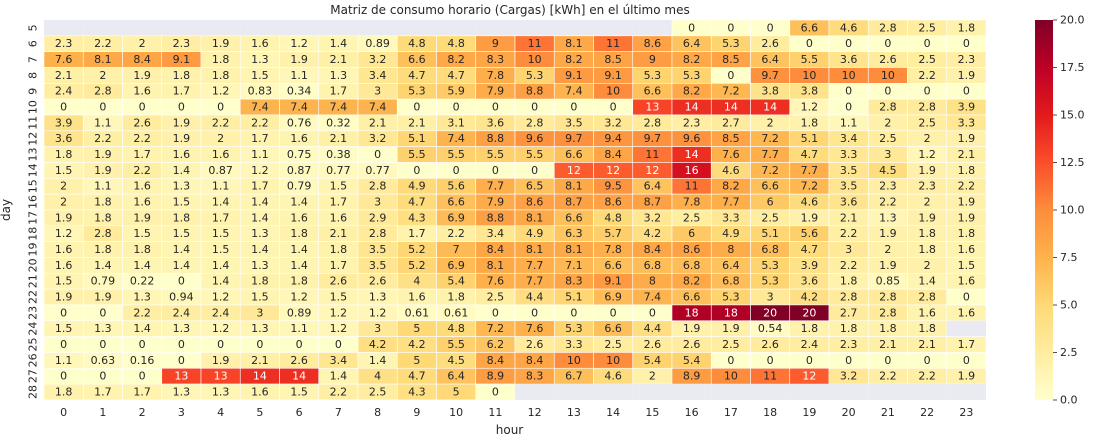 This screenshot has height=442, width=1093. Describe the element at coordinates (33, 234) in the screenshot. I see `y-tick-label: 18` at that location.